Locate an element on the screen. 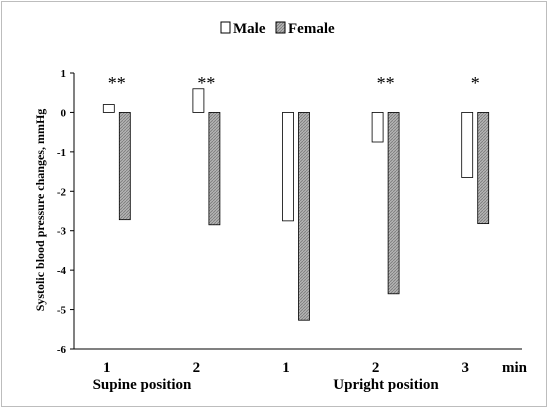 The height and width of the screenshot is (410, 550). y-tick-label: -2 is located at coordinates (62, 192).